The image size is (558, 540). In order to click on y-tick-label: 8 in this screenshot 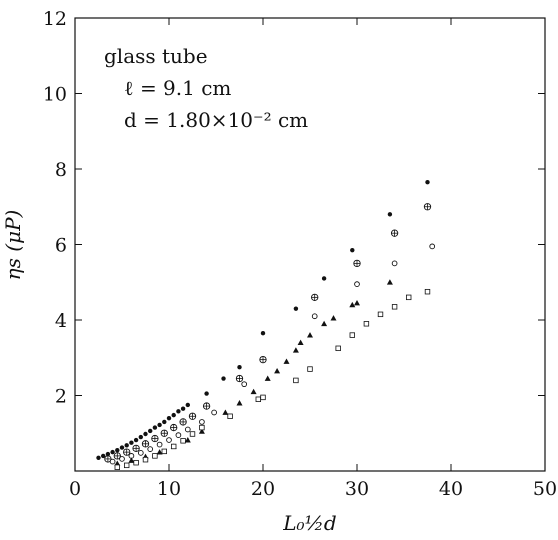, I will do `click(61, 170)`.